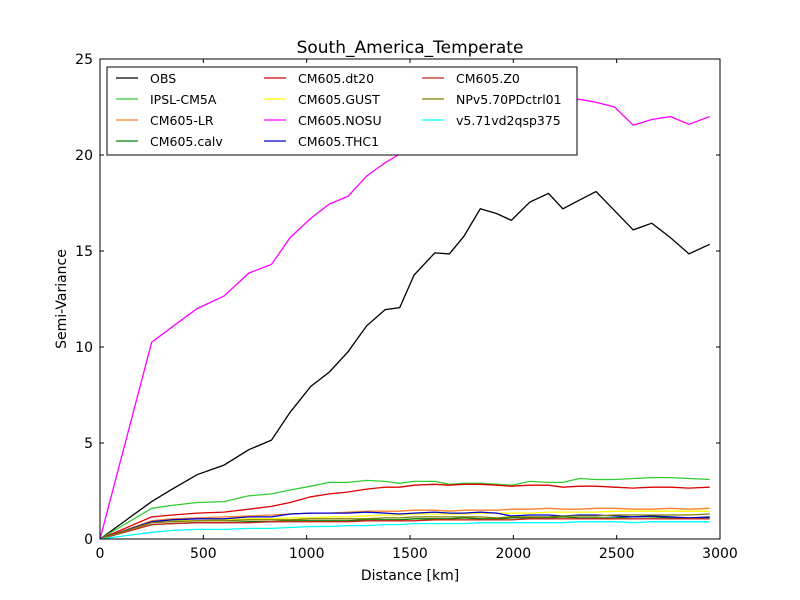 The image size is (800, 600). Describe the element at coordinates (410, 576) in the screenshot. I see `x-axis-label: Distance [km]` at that location.